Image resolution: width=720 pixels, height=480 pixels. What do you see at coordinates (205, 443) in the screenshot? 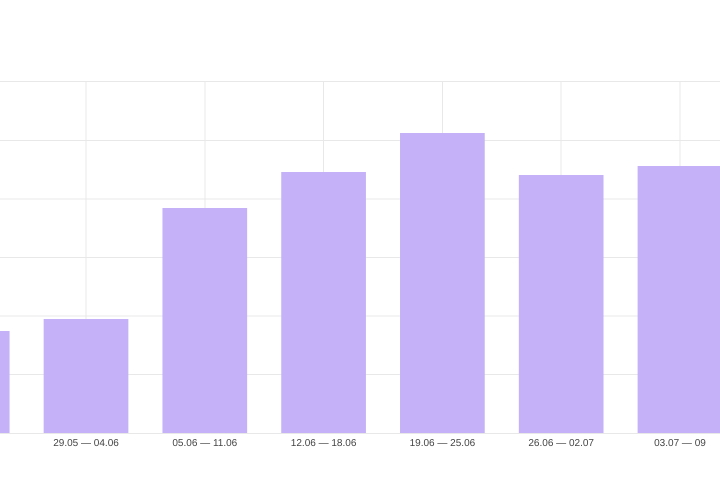
I see `x-tick-label: 05.06 — 11.06` at bounding box center [205, 443].